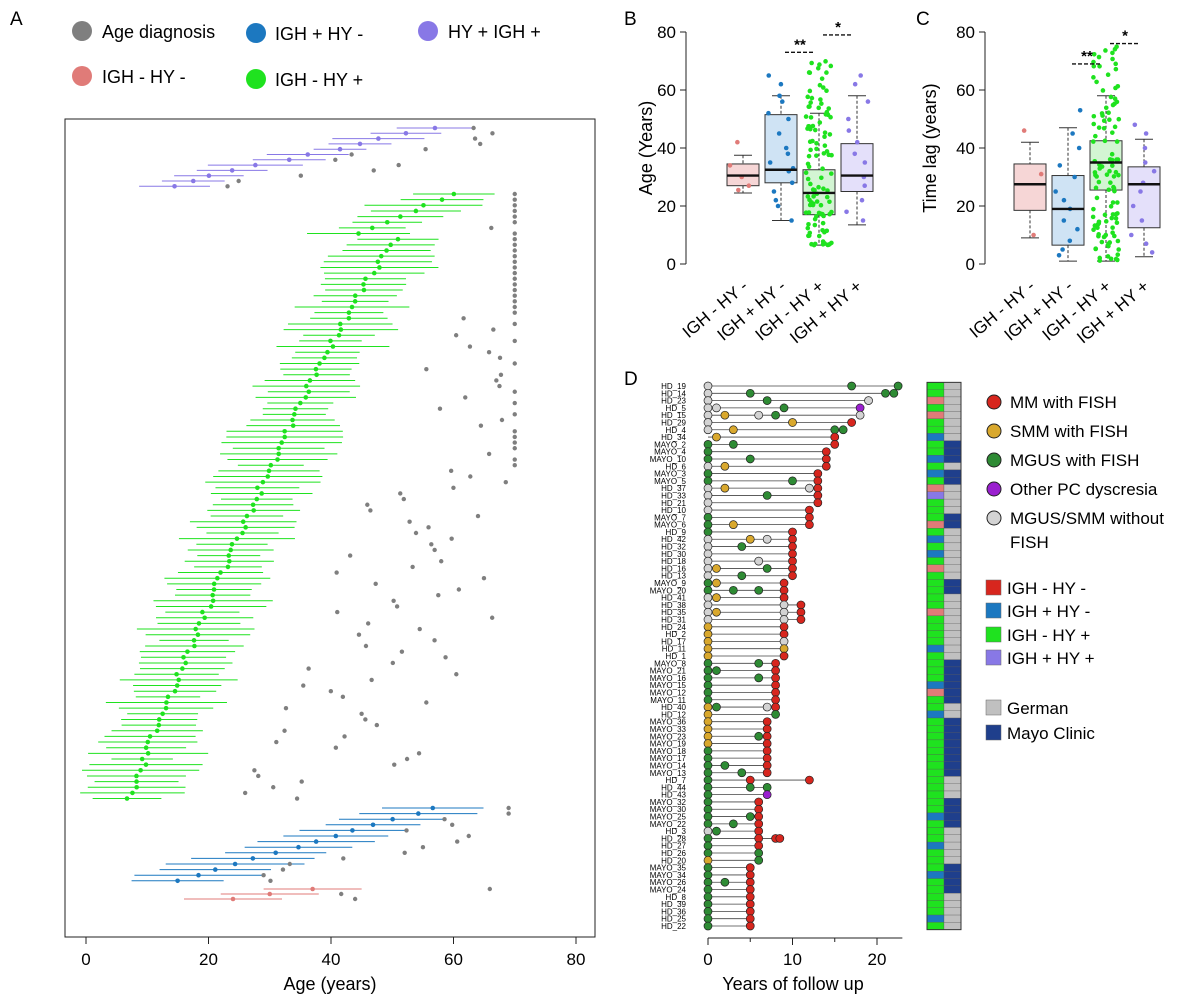  What do you see at coordinates (668, 736) in the screenshot?
I see `patient-id-label: MAYO_23` at bounding box center [668, 736].